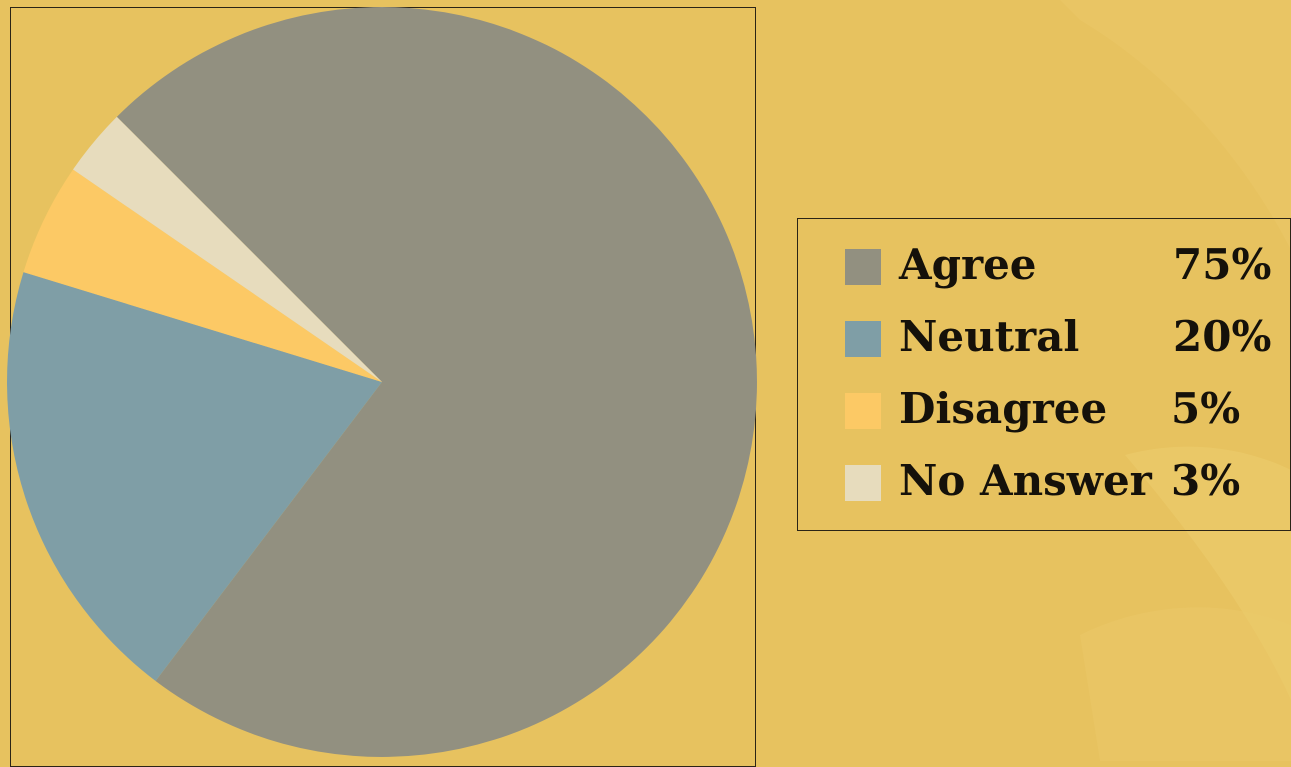 Image resolution: width=1291 pixels, height=767 pixels. What do you see at coordinates (1206, 480) in the screenshot?
I see `legend-value-no-answer: 3%` at bounding box center [1206, 480].